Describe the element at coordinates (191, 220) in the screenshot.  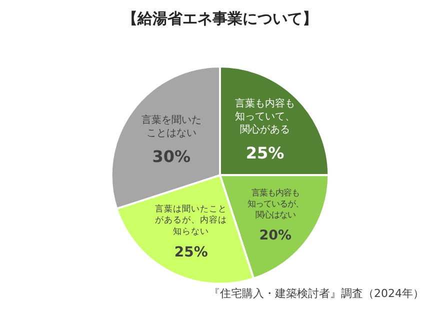
I see `slice-label: 言葉は聞いたことがあるが、内容は知らない` at that location.